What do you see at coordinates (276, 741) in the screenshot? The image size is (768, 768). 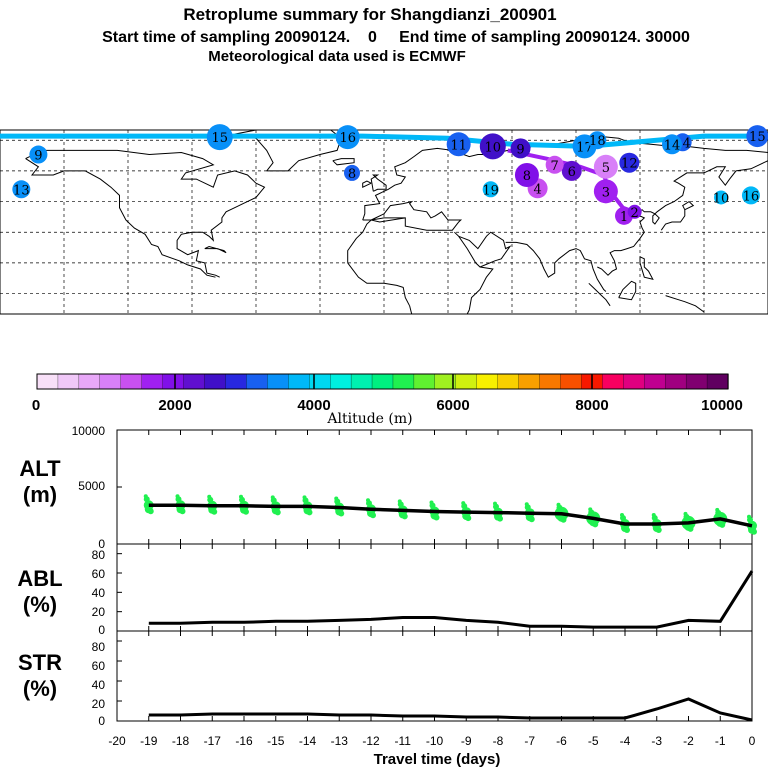 I see `x-tick-label: -15` at bounding box center [276, 741].